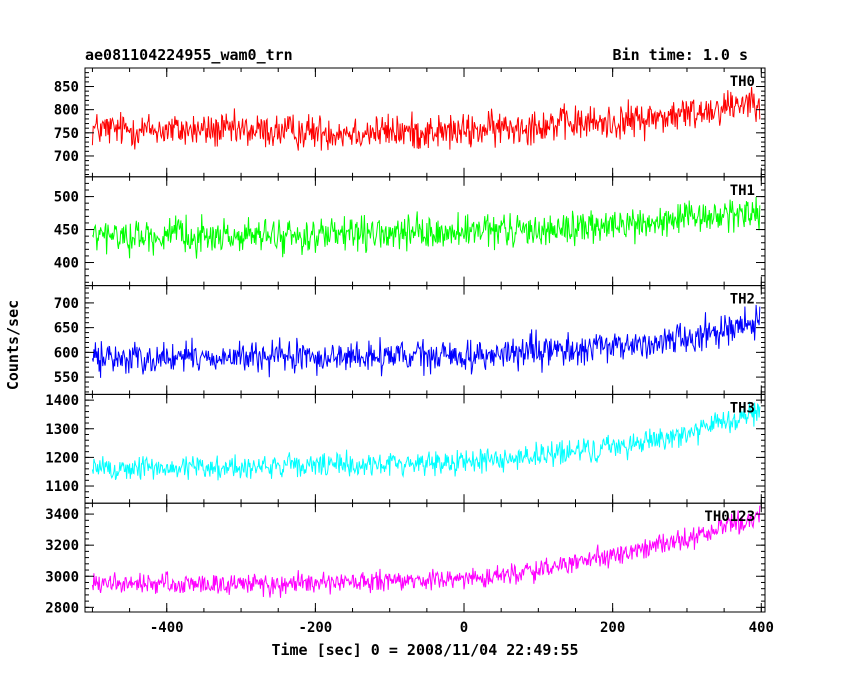 This screenshot has width=850, height=680. What do you see at coordinates (62, 577) in the screenshot?
I see `y-tick-label: 3000` at bounding box center [62, 577].